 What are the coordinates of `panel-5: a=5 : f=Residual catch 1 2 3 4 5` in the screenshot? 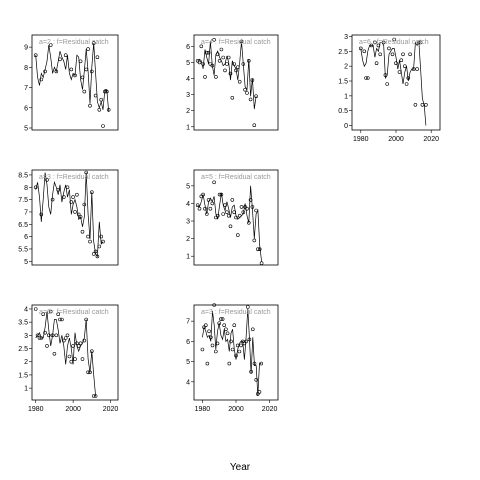 It's located at (232, 217).